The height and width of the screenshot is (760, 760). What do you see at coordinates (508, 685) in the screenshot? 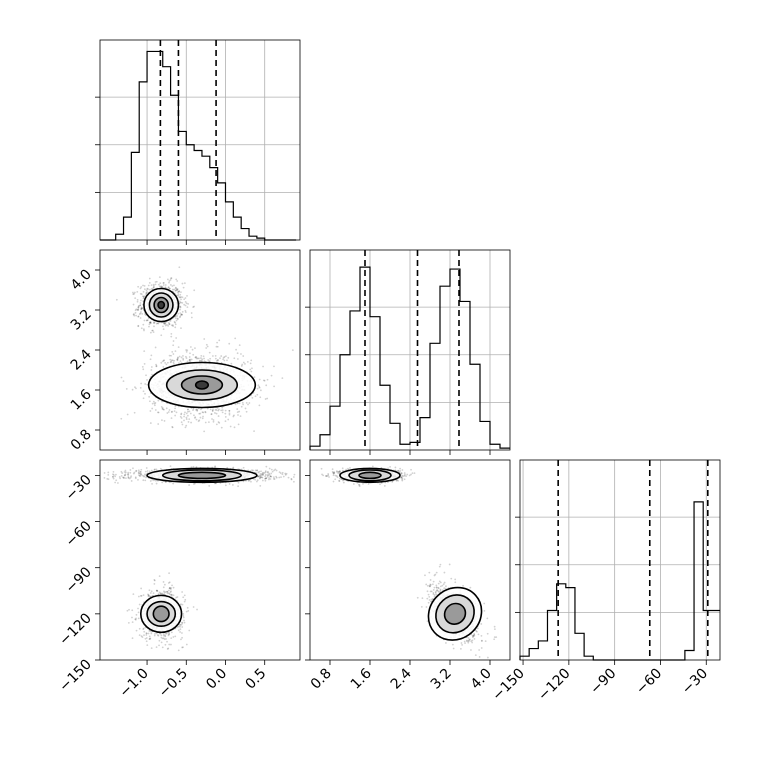
I see `x-tick-label: −150` at bounding box center [508, 685].